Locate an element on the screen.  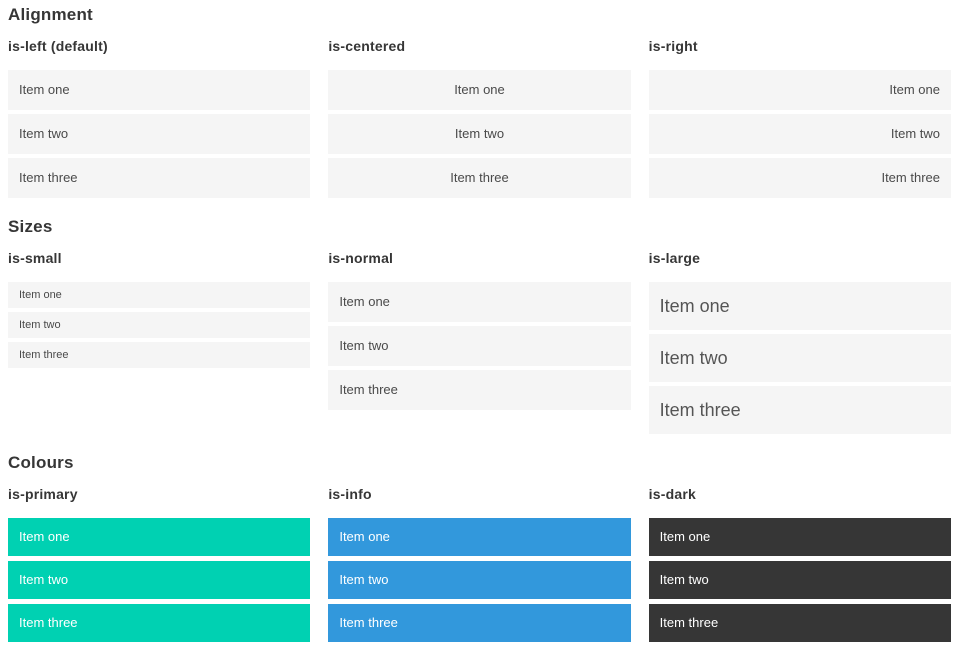
section-title: Colours is located at coordinates (41, 462).